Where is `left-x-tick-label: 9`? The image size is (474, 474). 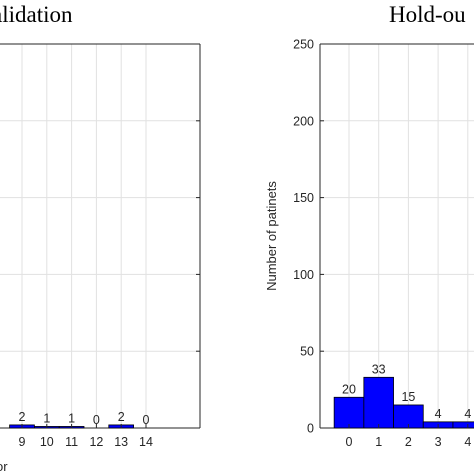
left-x-tick-label: 9 is located at coordinates (22, 442).